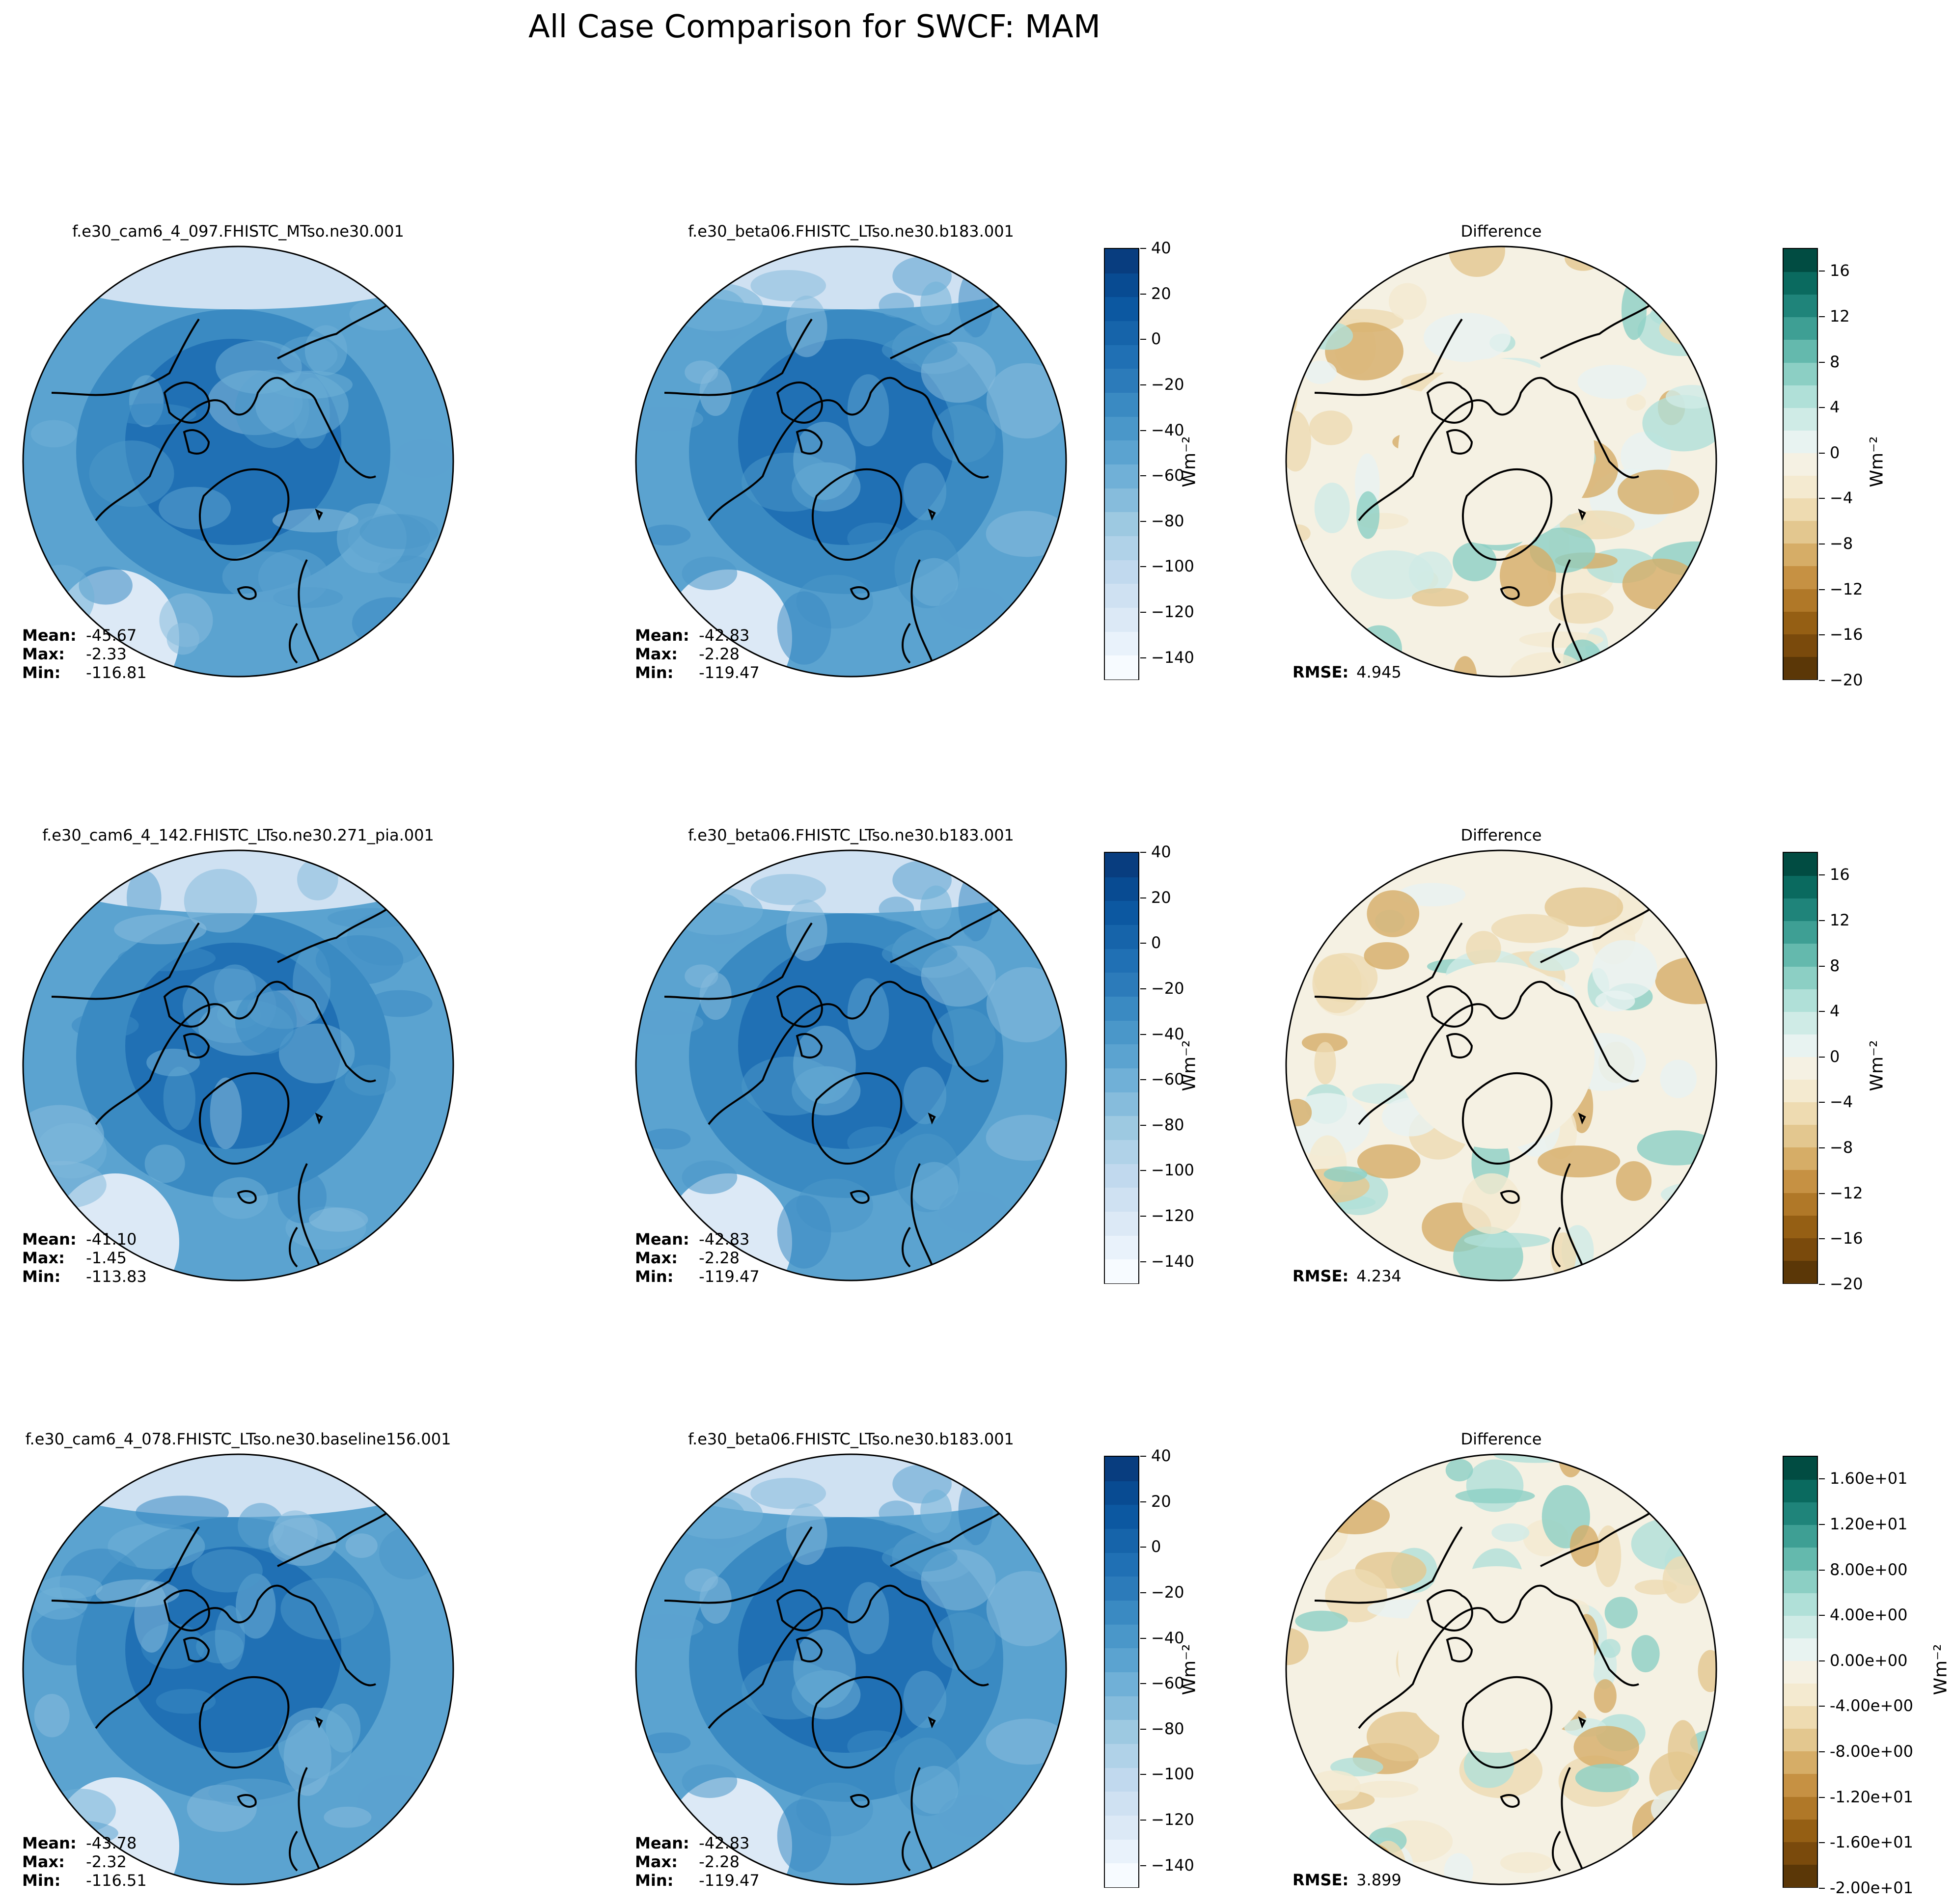 The width and height of the screenshot is (1953, 1904). Describe the element at coordinates (1829, 1011) in the screenshot. I see `colorbar-tick-label: 4` at that location.